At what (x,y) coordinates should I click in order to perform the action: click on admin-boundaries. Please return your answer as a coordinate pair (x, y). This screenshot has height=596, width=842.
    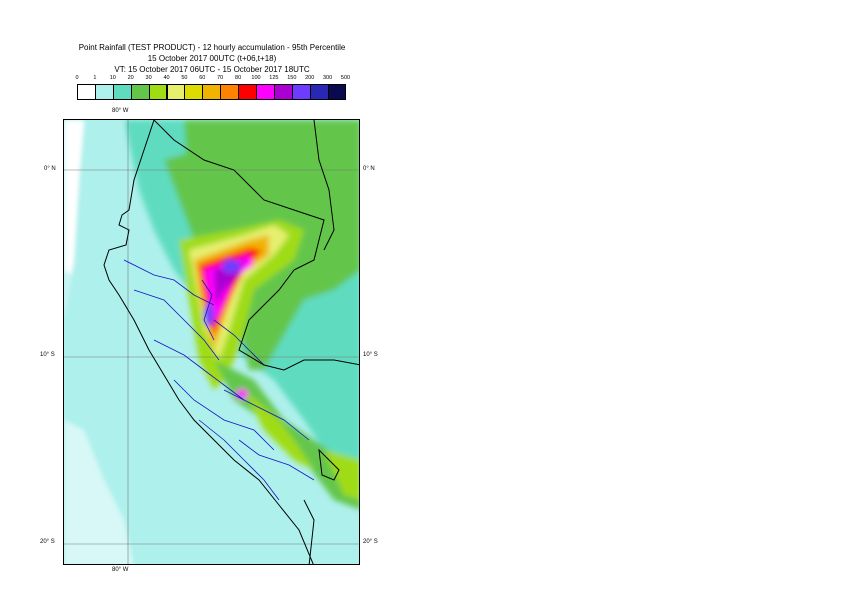
    Looking at the image, I should click on (219, 380).